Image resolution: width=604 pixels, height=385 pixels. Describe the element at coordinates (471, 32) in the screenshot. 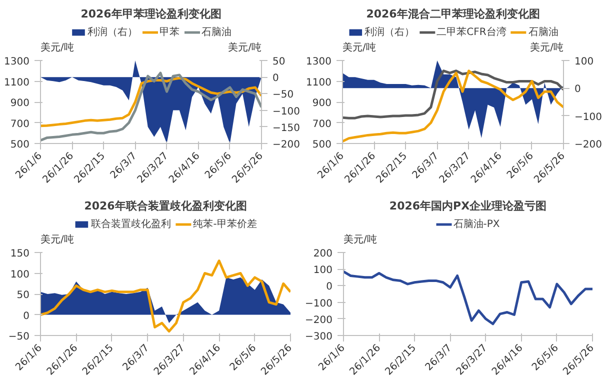

I see `legend-label: 二甲苯CFR台湾` at that location.